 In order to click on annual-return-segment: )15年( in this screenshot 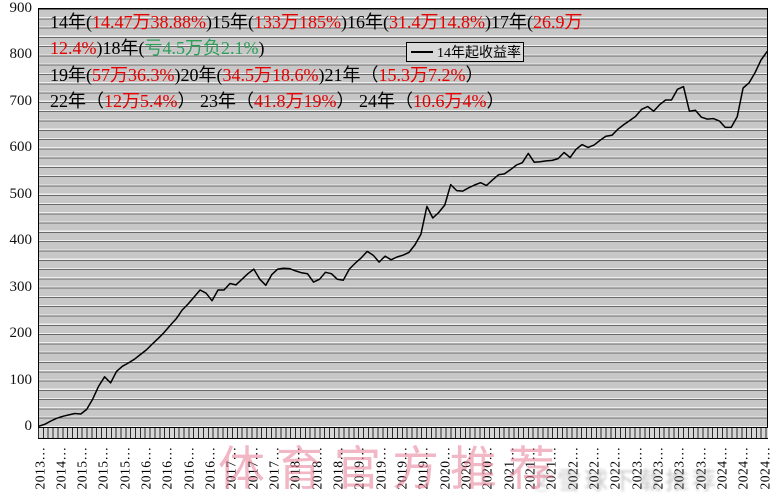, I will do `click(230, 22)`.